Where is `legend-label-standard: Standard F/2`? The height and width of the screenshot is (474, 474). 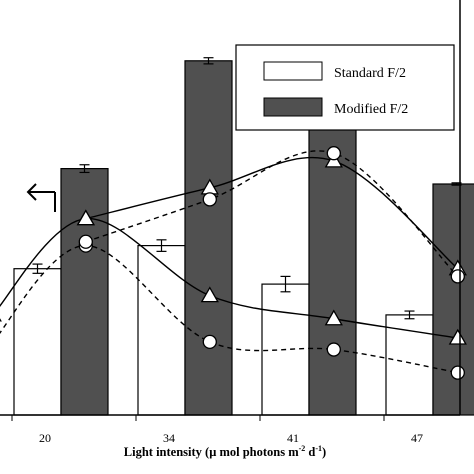 legend-label-standard: Standard F/2 is located at coordinates (370, 73).